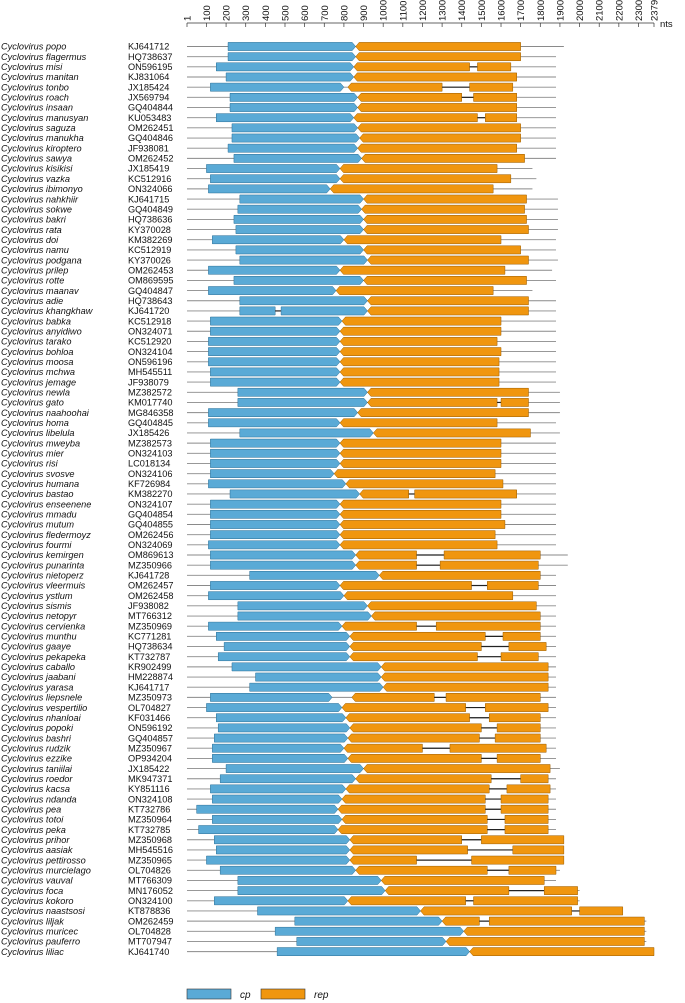  What do you see at coordinates (279, 87) in the screenshot?
I see `genome-row: Cyclovirus tonbo JX185424` at bounding box center [279, 87].